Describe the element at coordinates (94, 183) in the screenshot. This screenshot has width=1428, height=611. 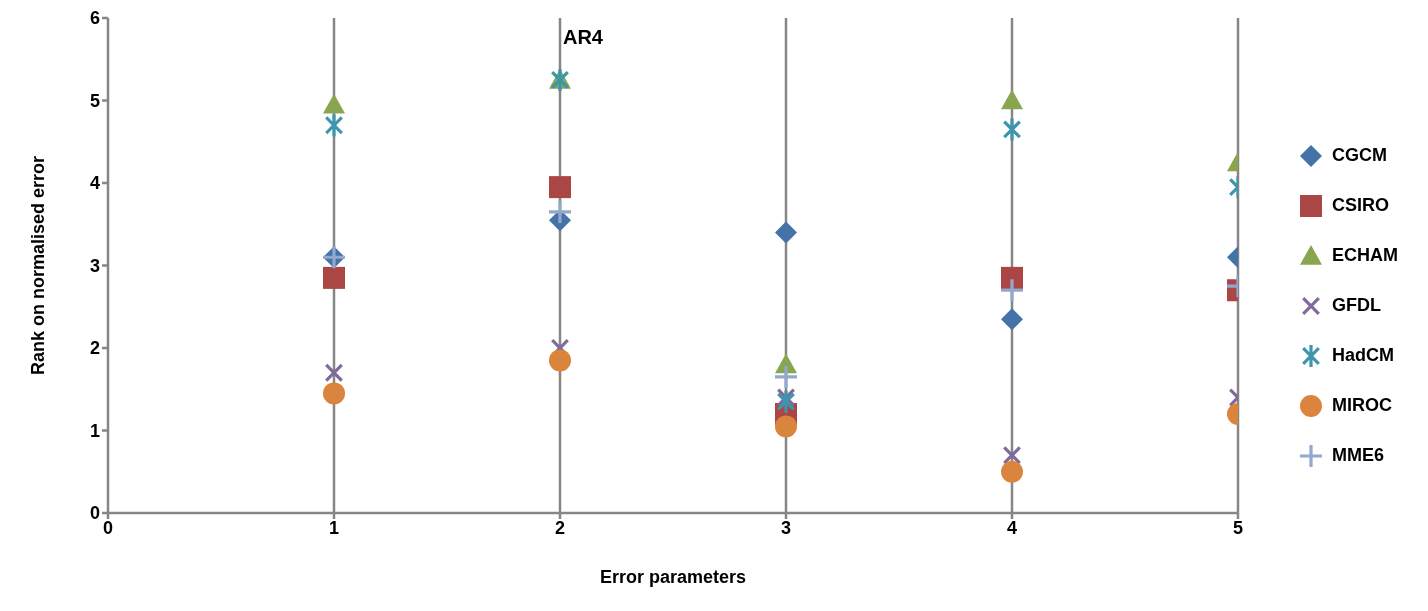
I see `y-tick-label: 4` at that location.